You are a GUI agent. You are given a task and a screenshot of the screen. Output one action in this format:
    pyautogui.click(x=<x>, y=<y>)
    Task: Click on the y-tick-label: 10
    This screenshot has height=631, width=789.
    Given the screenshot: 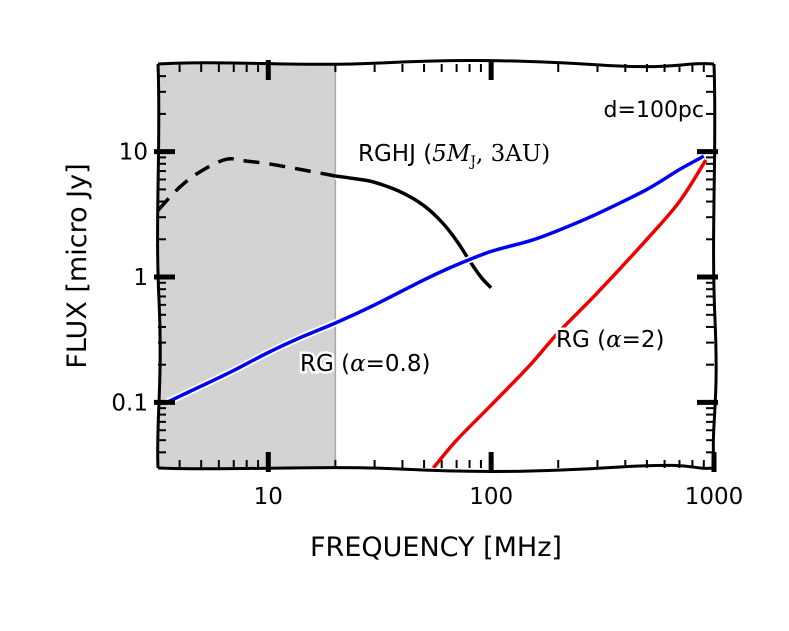 What is the action you would take?
    pyautogui.click(x=133, y=153)
    